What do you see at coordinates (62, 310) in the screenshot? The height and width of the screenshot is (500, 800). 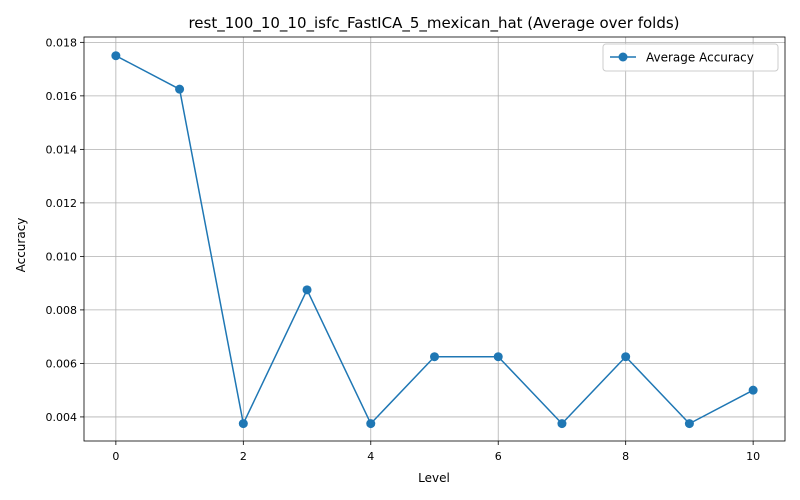 I see `y-tick-label: 0.008` at bounding box center [62, 310].